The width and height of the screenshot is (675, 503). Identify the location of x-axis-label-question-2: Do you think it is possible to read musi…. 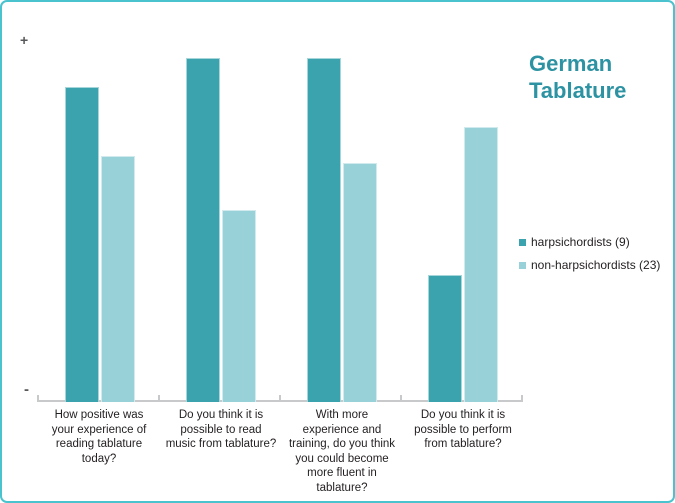
(221, 429).